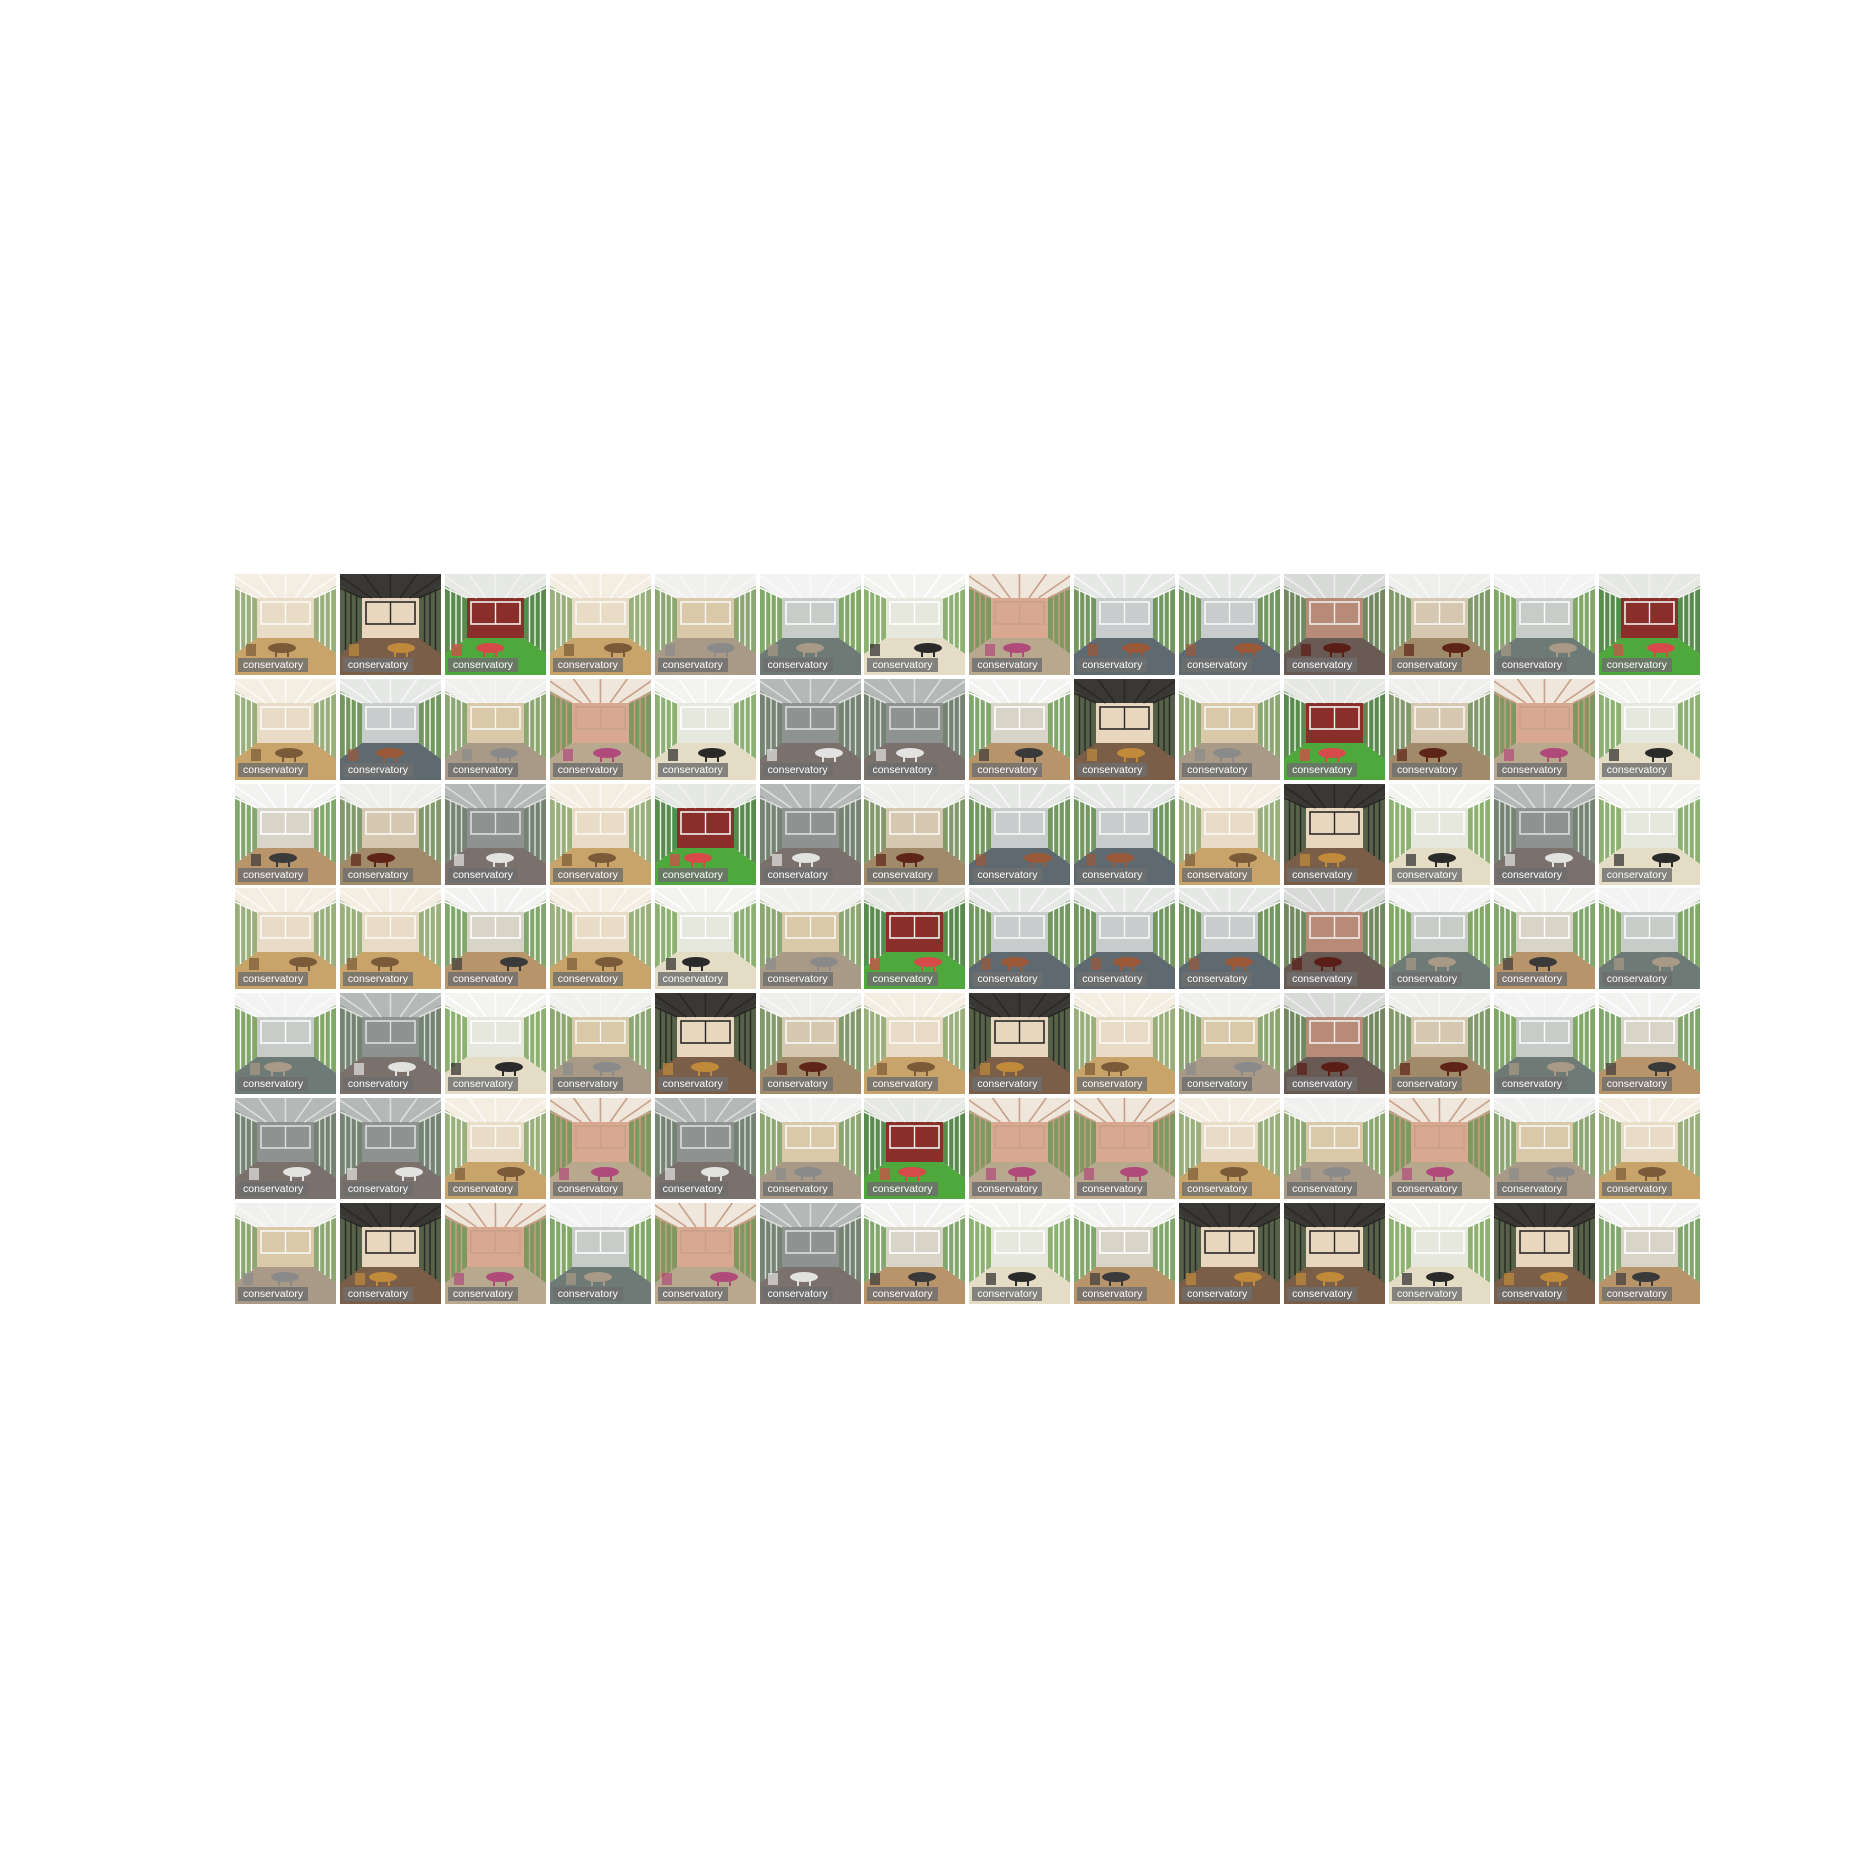 The width and height of the screenshot is (1872, 1872). Describe the element at coordinates (1636, 665) in the screenshot. I see `thumbnail-label: conservatory` at that location.